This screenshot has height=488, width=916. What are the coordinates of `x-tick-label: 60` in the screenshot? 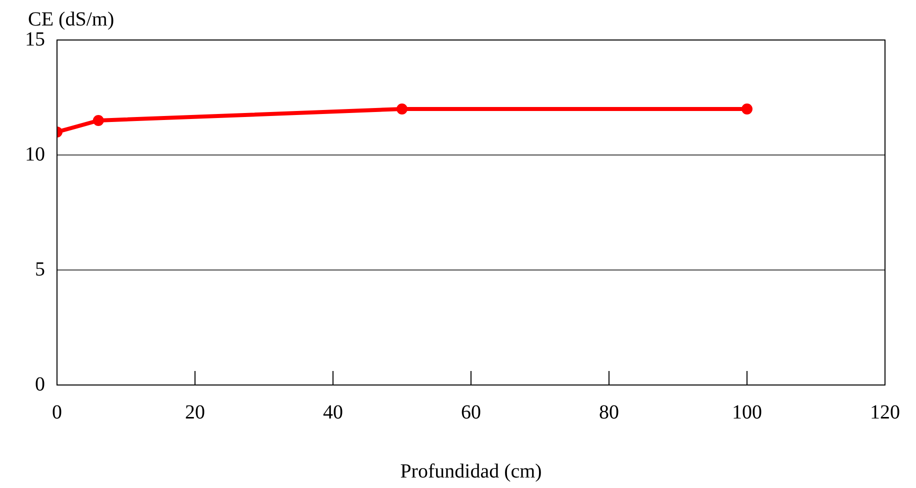 It's located at (471, 412).